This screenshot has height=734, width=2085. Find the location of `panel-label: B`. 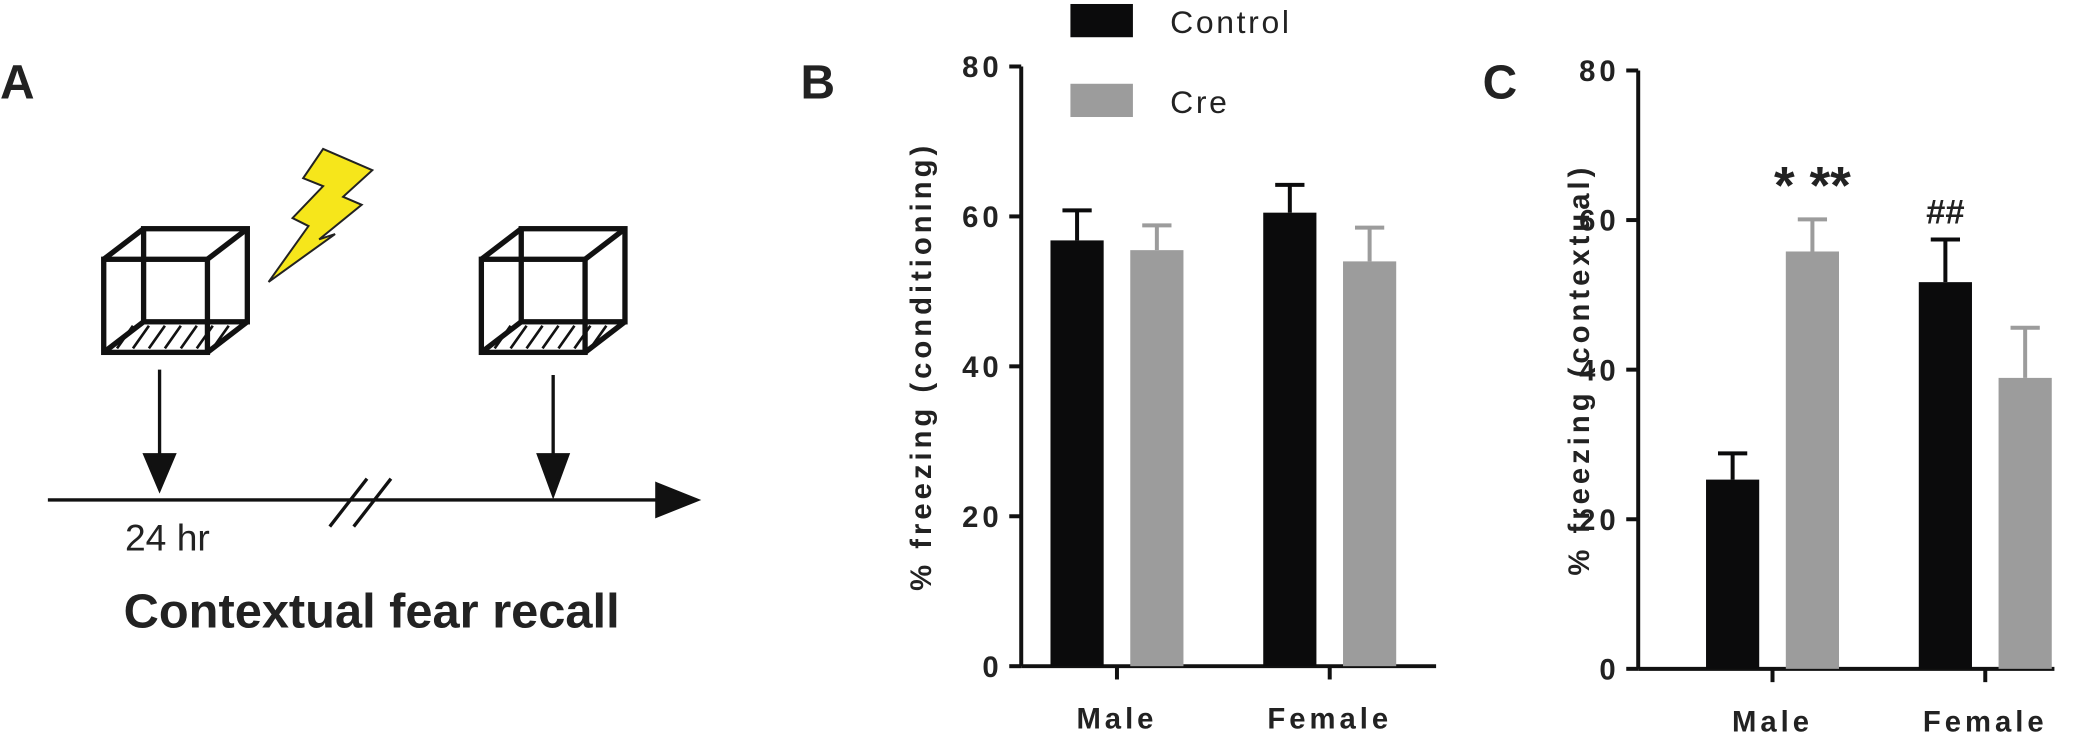

panel-label: B is located at coordinates (817, 82).